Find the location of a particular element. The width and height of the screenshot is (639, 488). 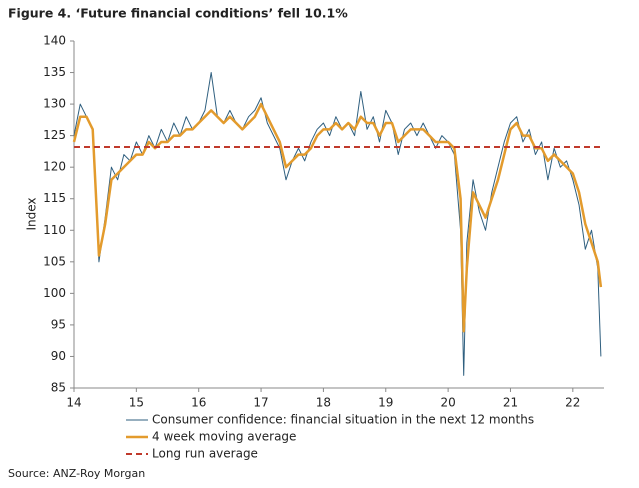

y-tick-label: 135 is located at coordinates (54, 72).